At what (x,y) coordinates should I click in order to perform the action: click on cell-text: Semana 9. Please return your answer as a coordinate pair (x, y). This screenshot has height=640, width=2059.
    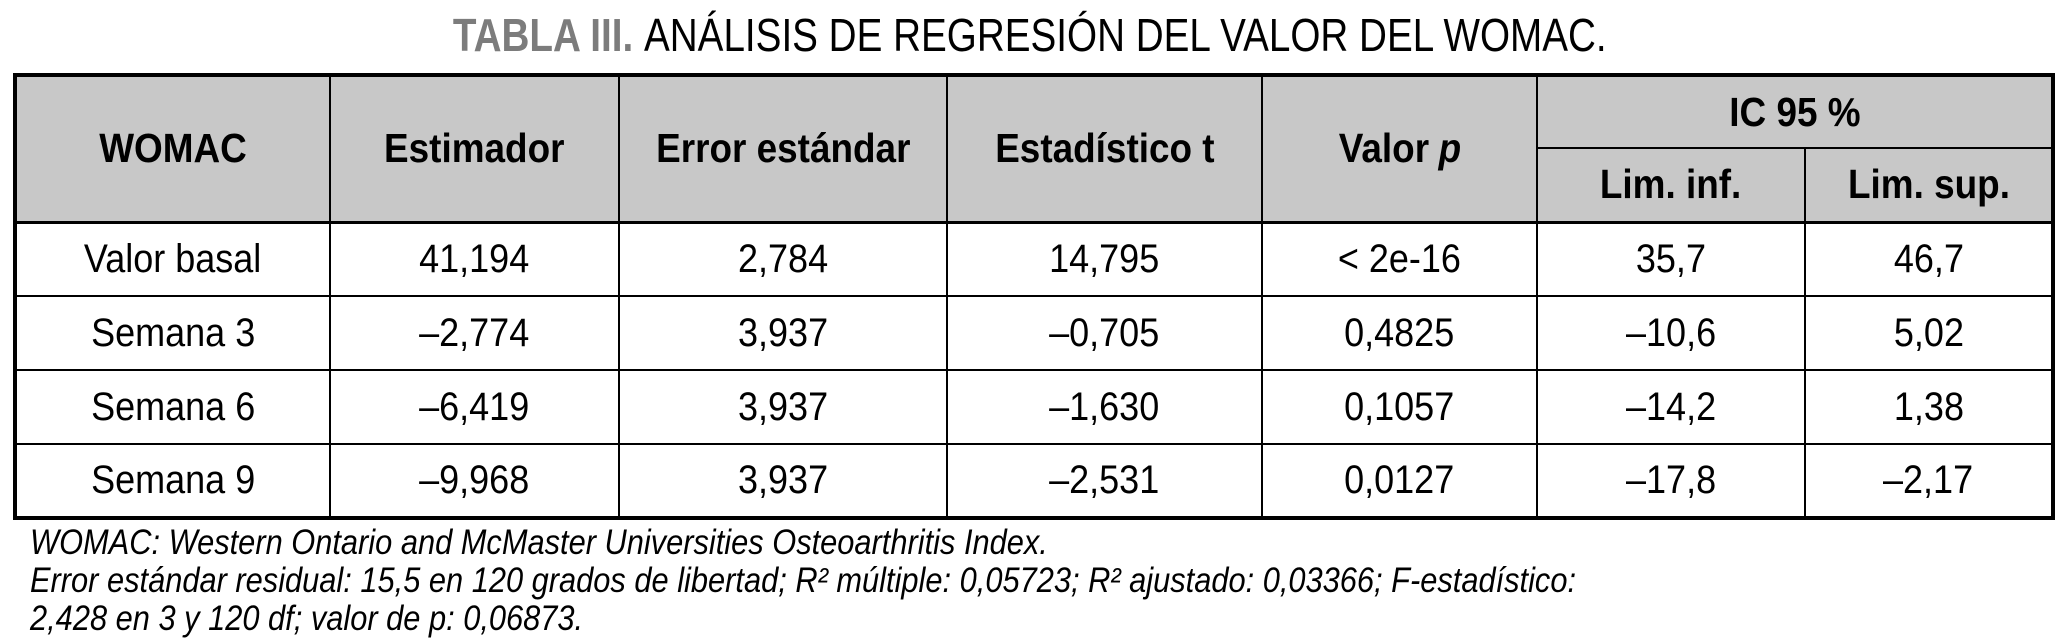
    Looking at the image, I should click on (173, 480).